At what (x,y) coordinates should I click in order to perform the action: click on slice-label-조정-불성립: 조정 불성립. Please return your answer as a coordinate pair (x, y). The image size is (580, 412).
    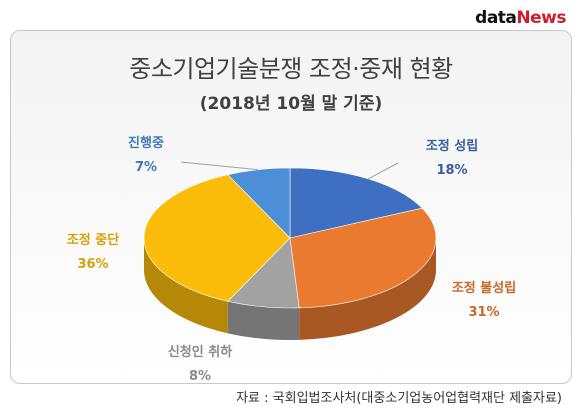
    Looking at the image, I should click on (484, 288).